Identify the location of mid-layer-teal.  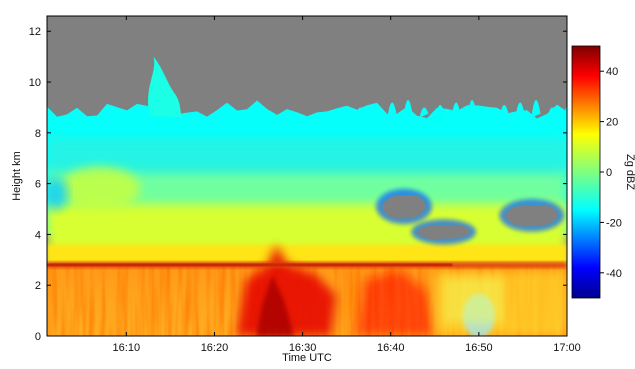
(307, 155).